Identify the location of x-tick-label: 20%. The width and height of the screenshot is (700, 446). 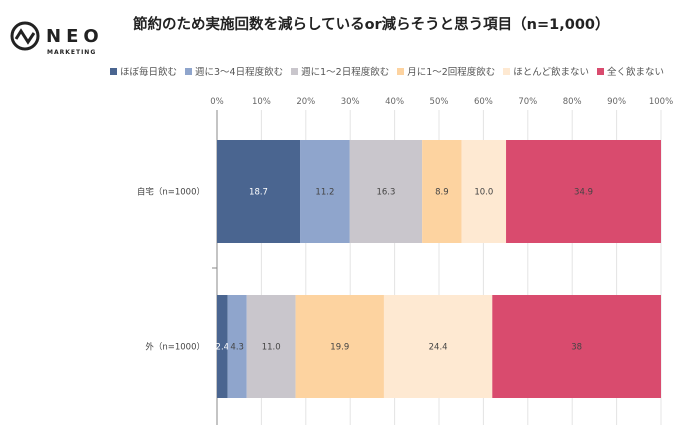
(305, 102).